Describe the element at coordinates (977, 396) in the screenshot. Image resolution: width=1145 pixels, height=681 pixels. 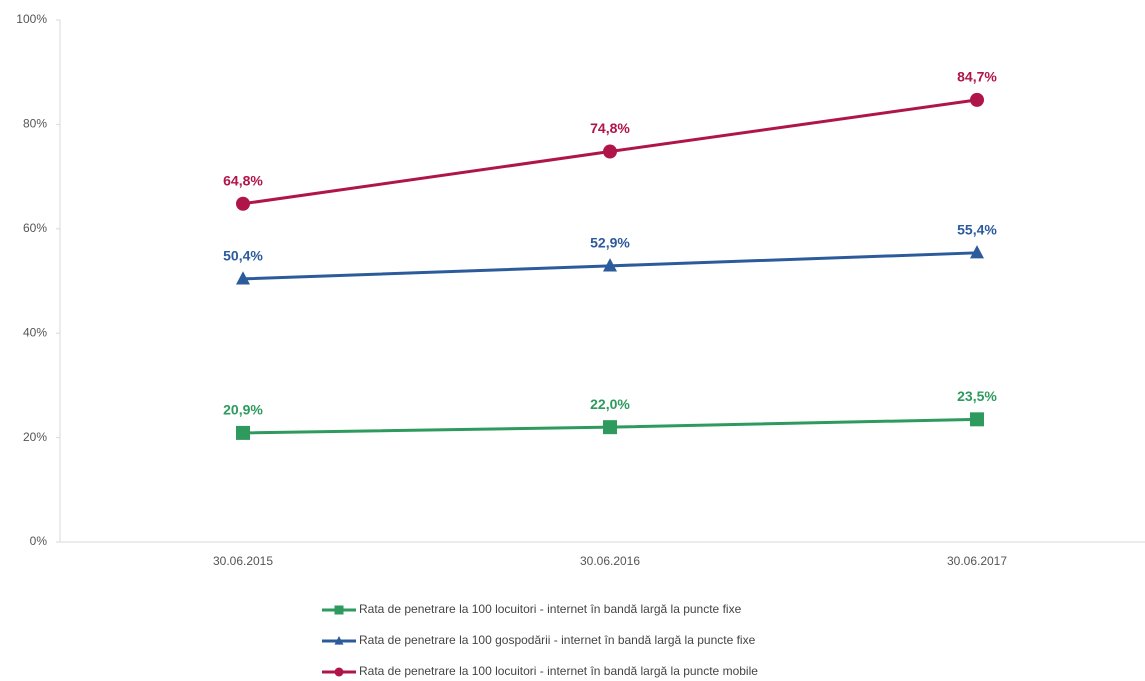
I see `value-label: 23,5%` at that location.